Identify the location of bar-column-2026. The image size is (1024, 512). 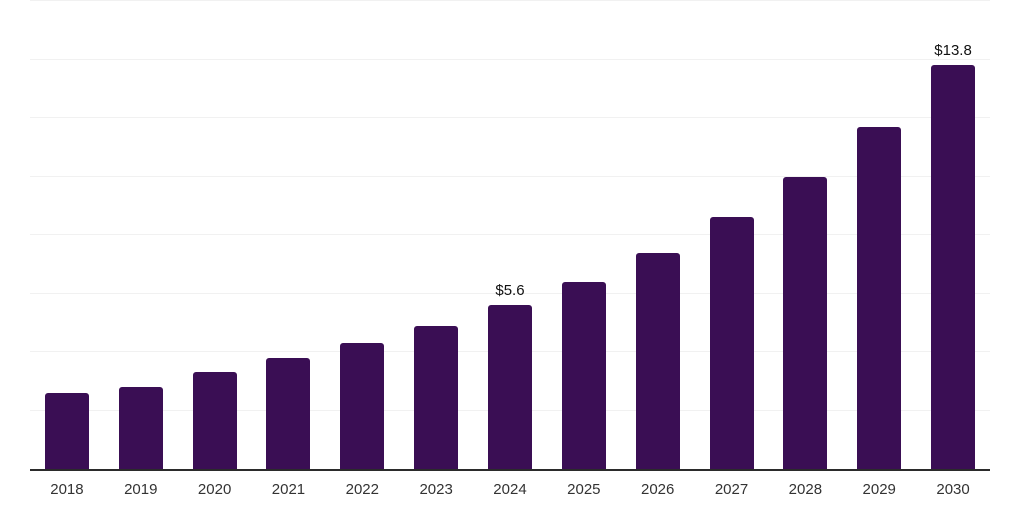
(658, 235).